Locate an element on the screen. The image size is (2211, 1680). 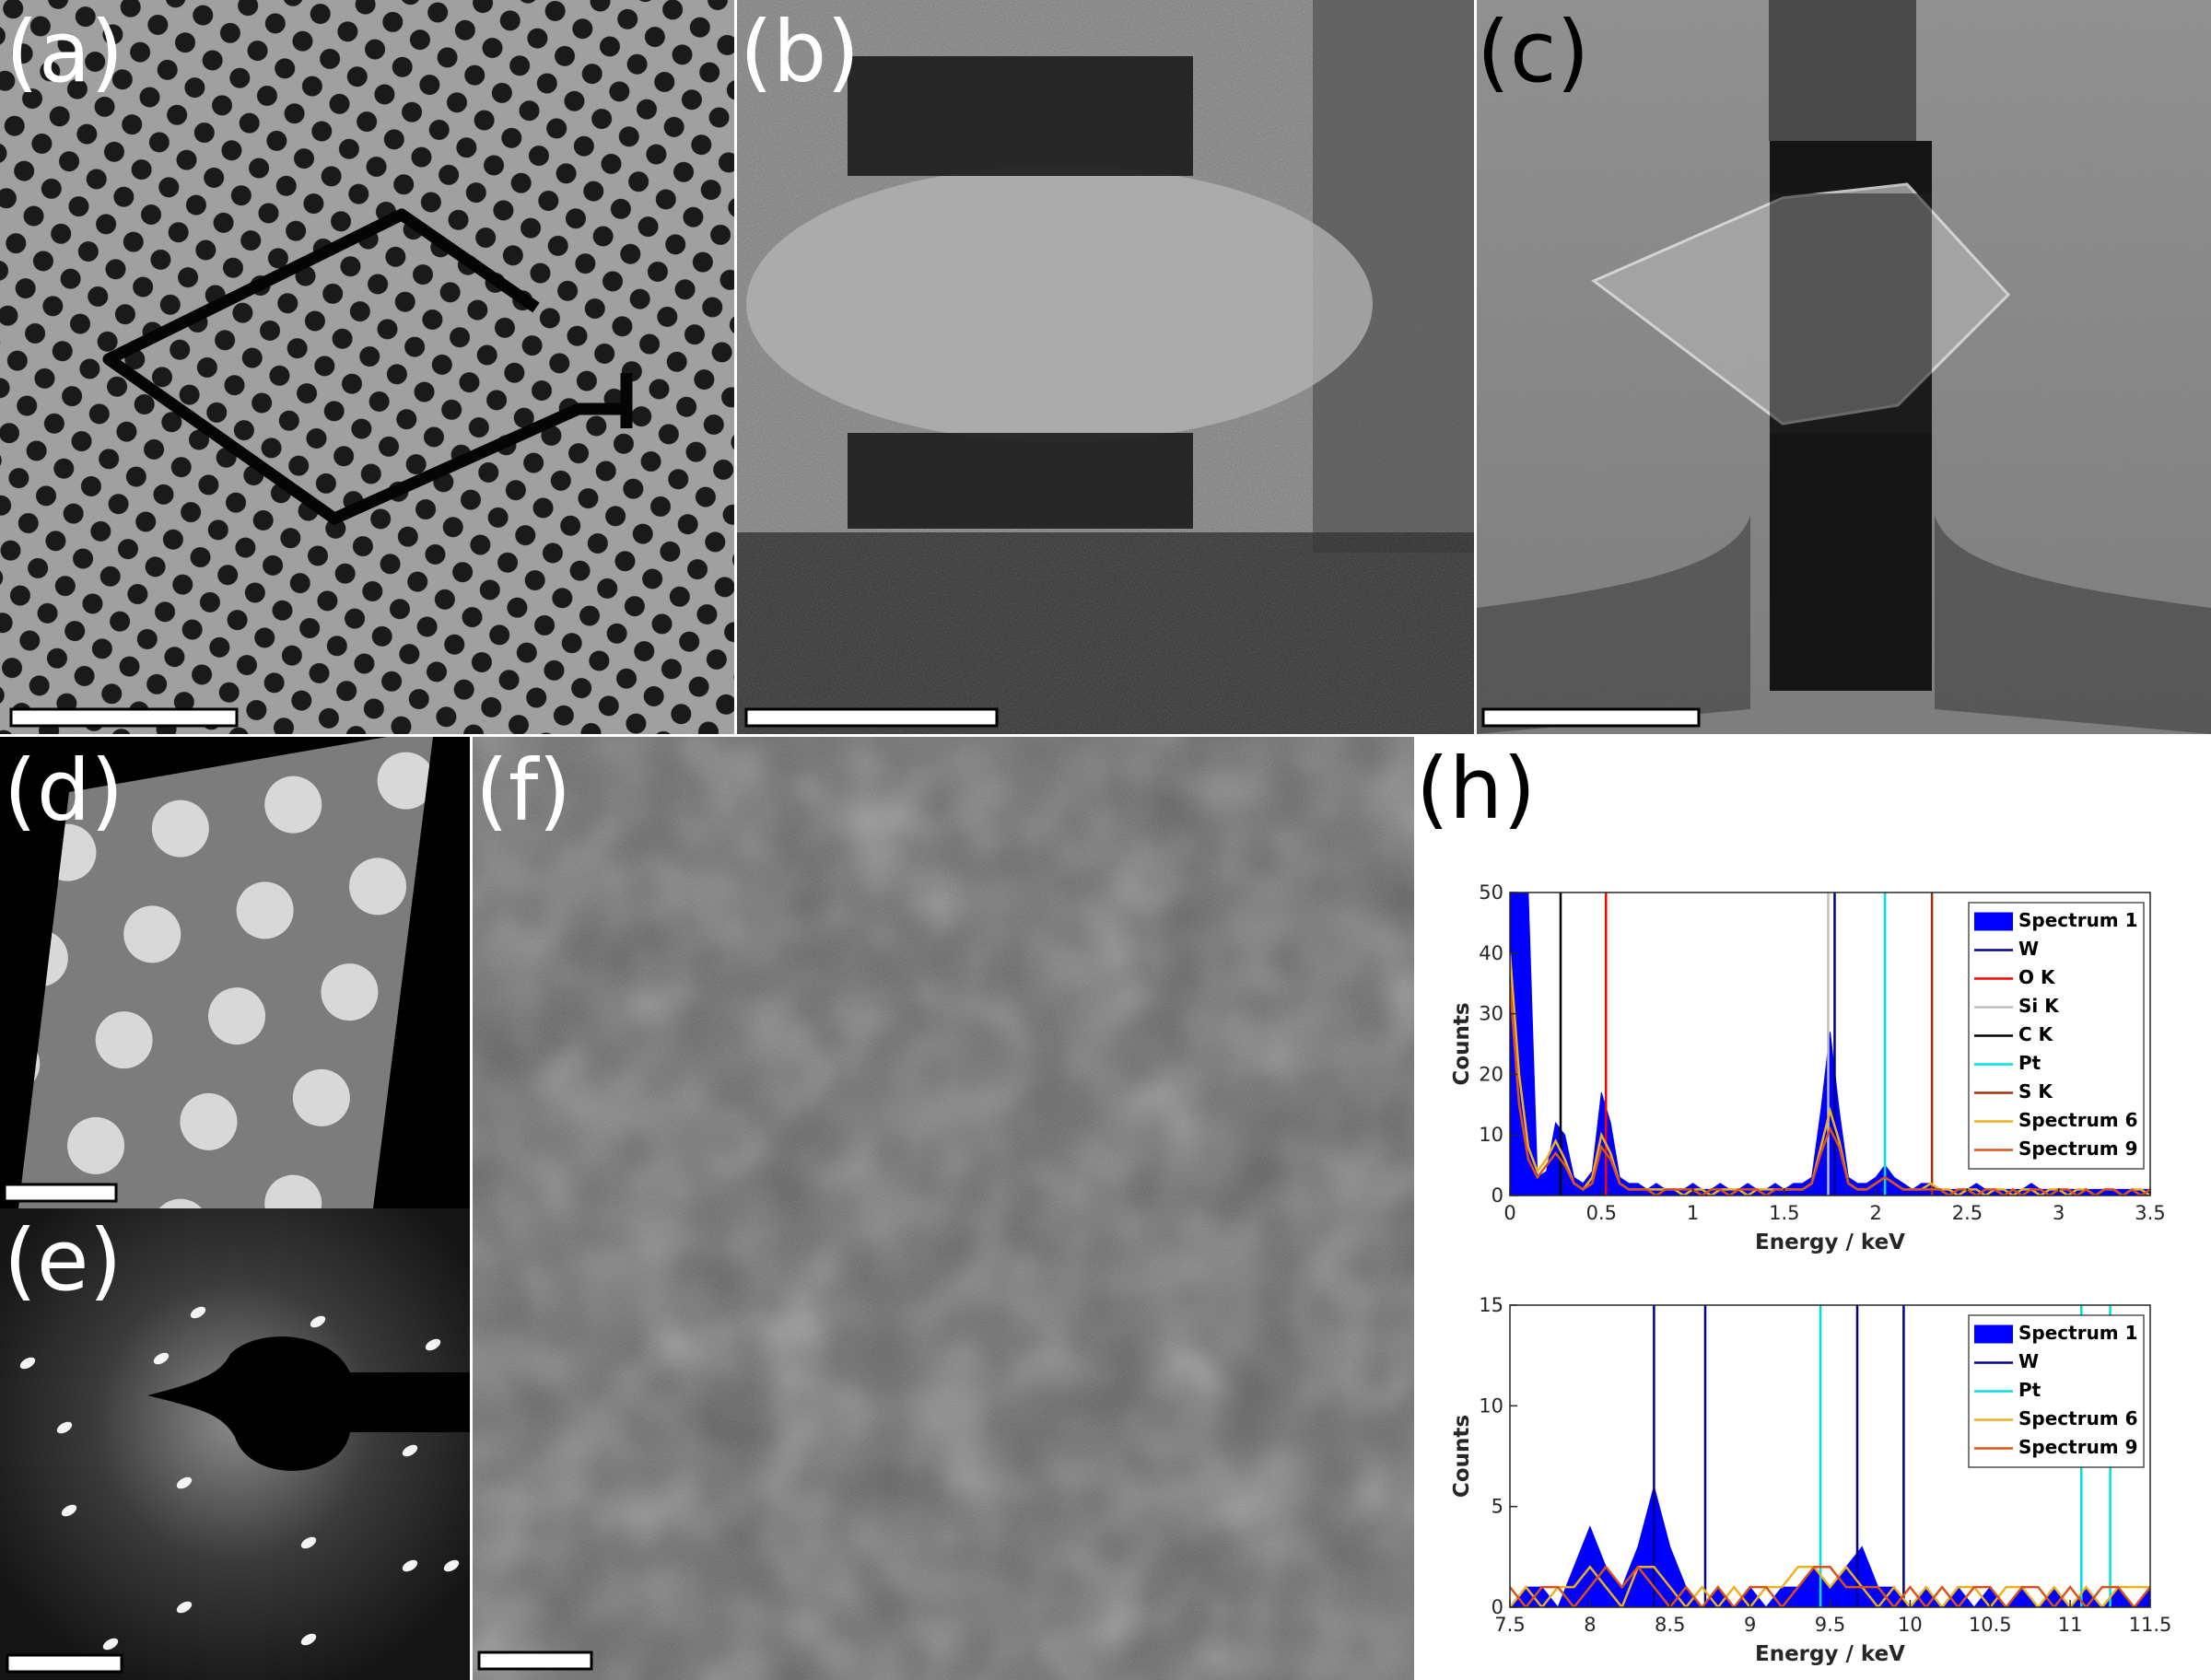
lamella is located at coordinates (1059, 304).